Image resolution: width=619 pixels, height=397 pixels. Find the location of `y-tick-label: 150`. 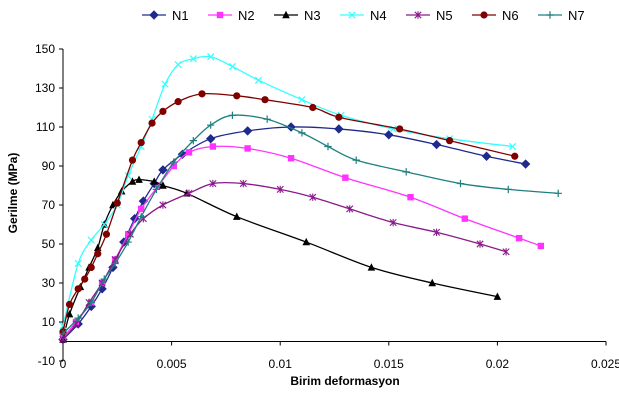

y-tick-label: 150 is located at coordinates (45, 49).